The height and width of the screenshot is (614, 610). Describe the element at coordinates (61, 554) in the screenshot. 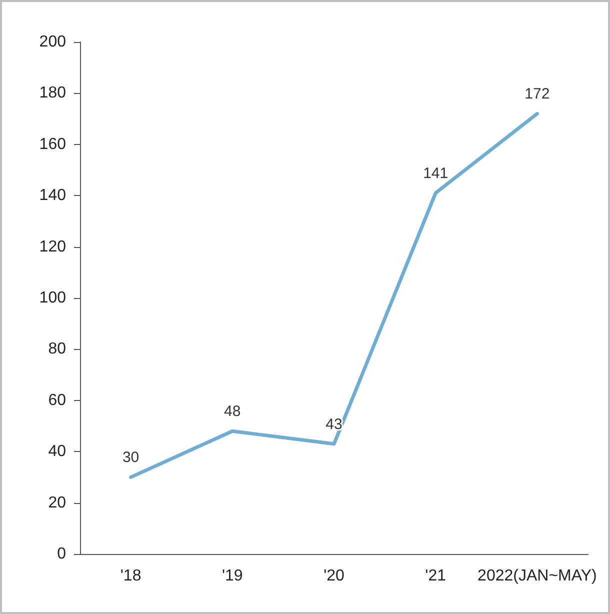

I see `y-tick-label: 0` at that location.